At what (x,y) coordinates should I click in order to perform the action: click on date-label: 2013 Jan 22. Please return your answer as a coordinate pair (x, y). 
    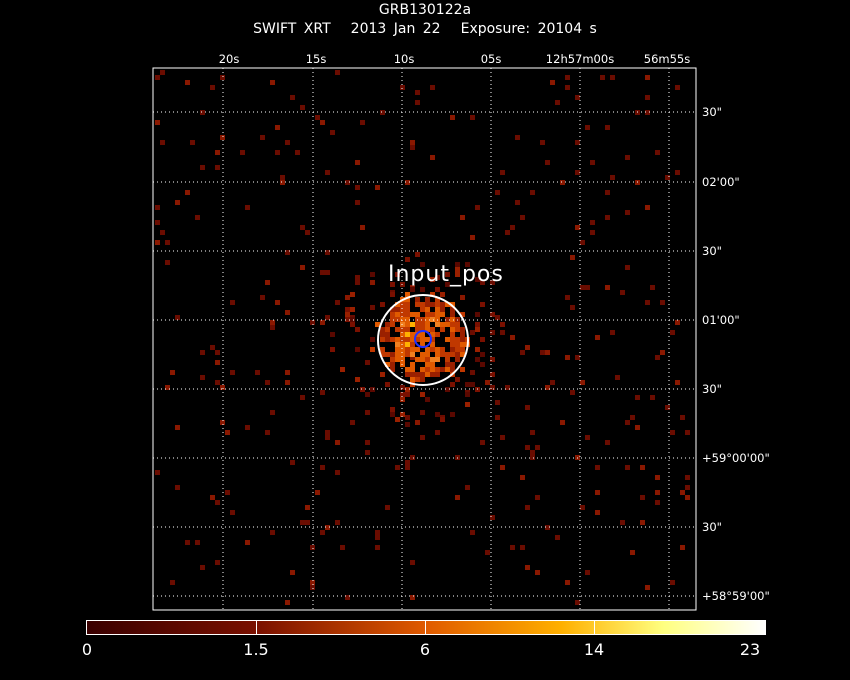
    Looking at the image, I should click on (395, 29).